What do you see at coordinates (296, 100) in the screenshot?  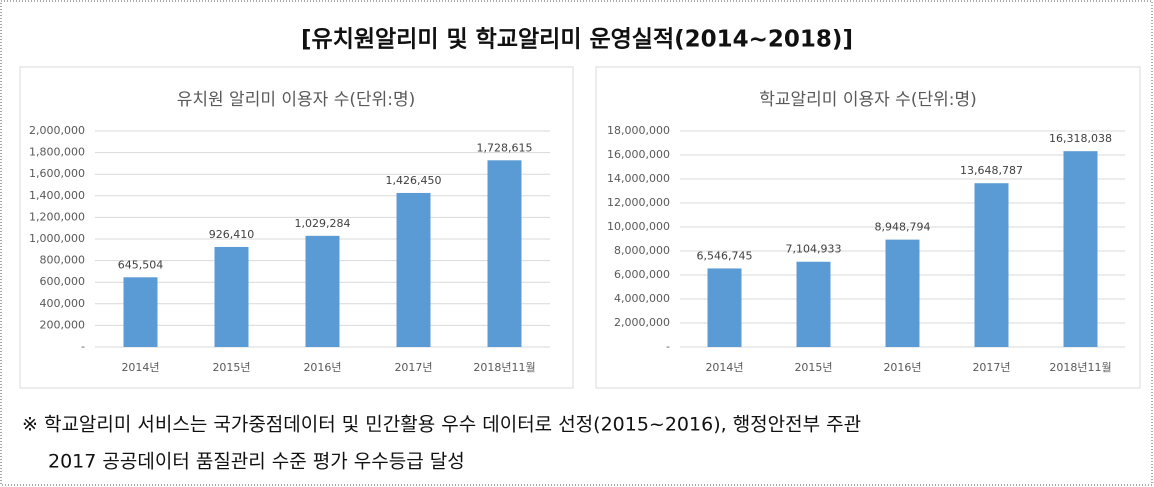 I see `chart-title: 유치원 알리미 이용자 수(단위:명)` at bounding box center [296, 100].